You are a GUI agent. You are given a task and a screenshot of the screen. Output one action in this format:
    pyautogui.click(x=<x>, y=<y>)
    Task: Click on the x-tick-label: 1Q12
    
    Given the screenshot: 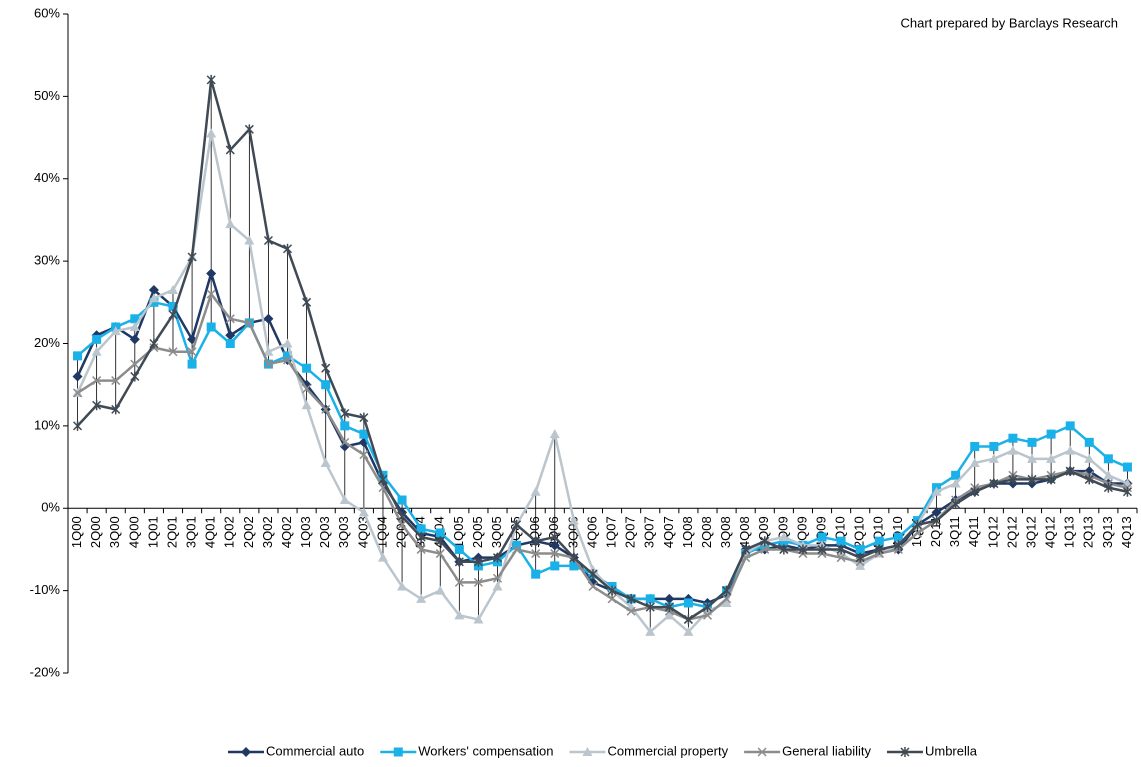 What is the action you would take?
    pyautogui.click(x=992, y=532)
    